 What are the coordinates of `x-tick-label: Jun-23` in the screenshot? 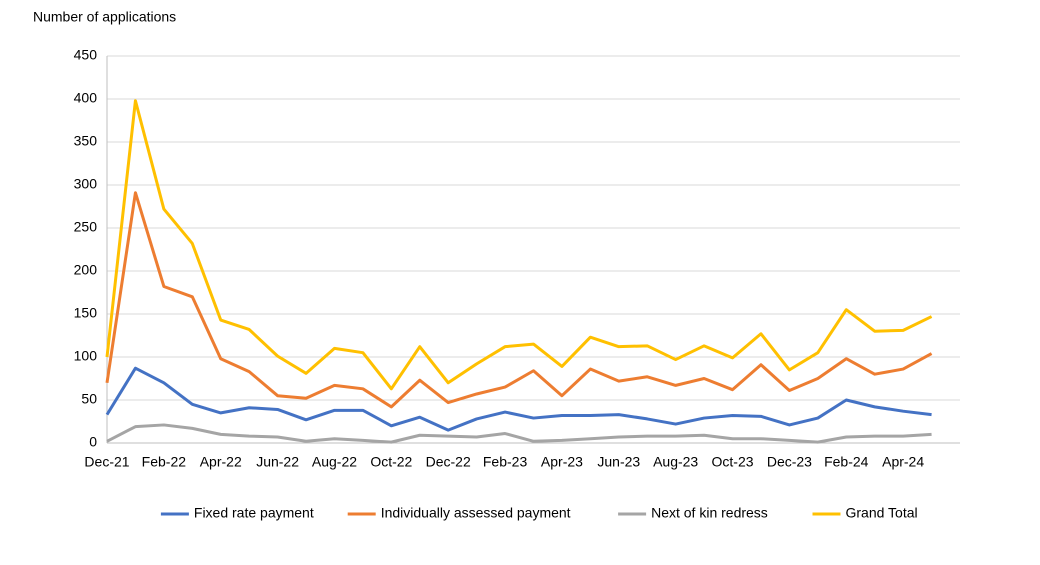 It's located at (618, 462).